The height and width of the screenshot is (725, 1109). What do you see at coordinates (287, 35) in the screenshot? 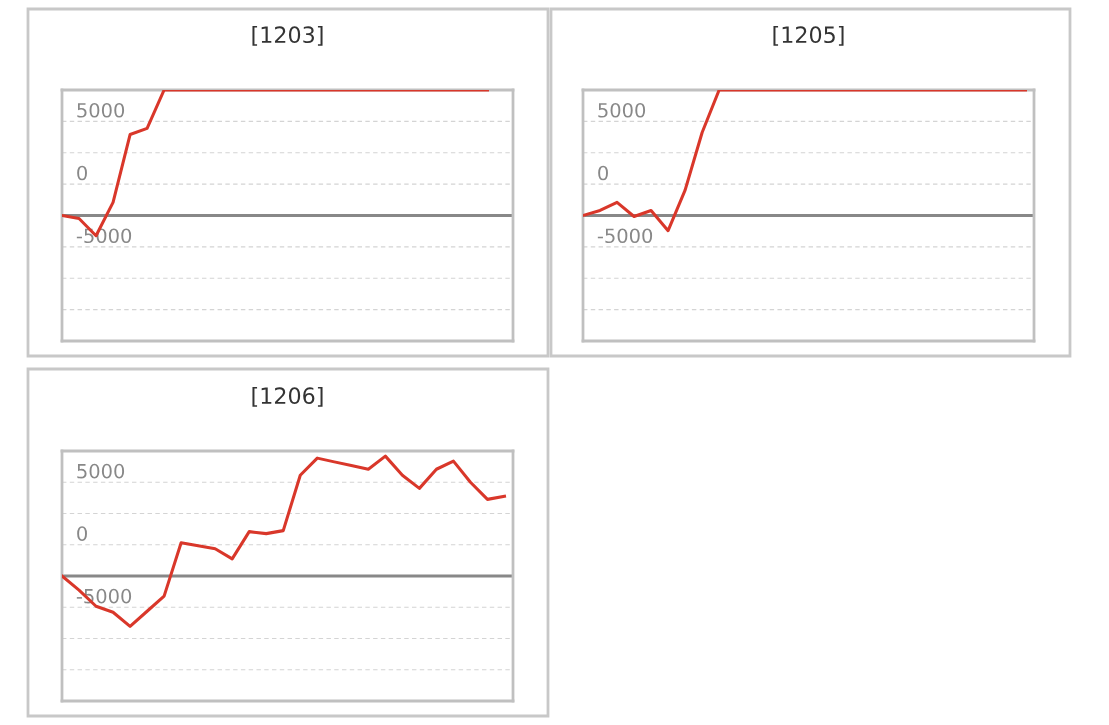
I see `chart-title: [1203]` at bounding box center [287, 35].